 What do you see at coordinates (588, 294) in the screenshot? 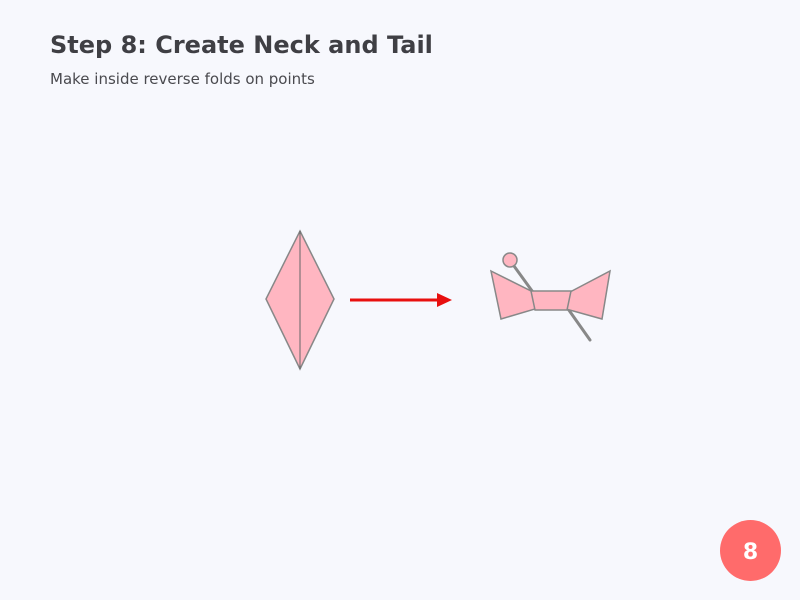
I see `right-wing` at bounding box center [588, 294].